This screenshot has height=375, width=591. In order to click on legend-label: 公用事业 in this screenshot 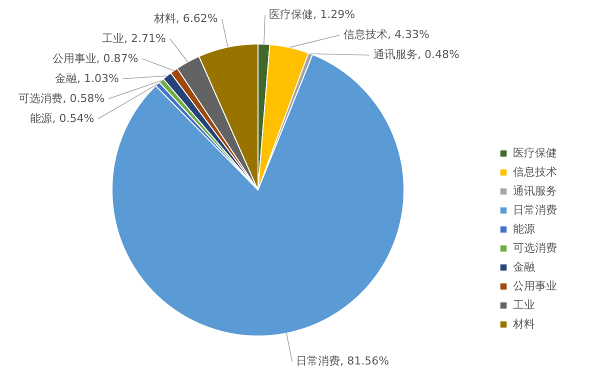, I will do `click(535, 286)`.